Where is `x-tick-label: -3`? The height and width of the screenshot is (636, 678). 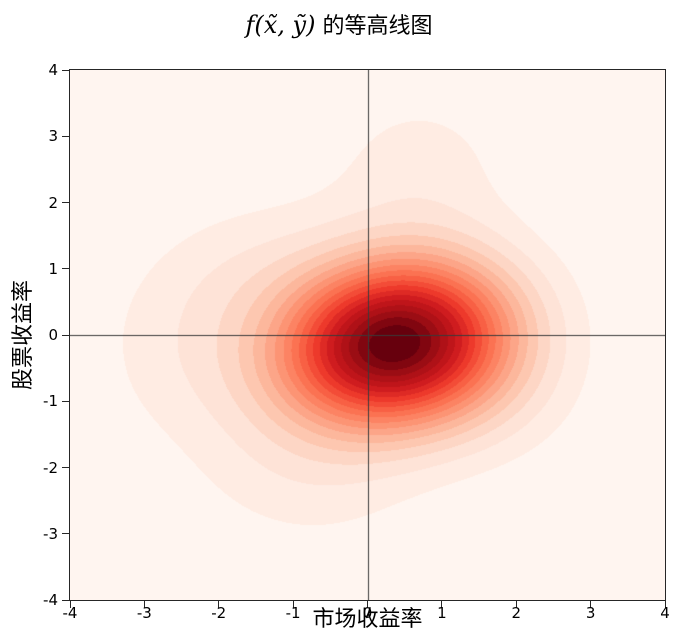
x-tick-label: -3 is located at coordinates (144, 613).